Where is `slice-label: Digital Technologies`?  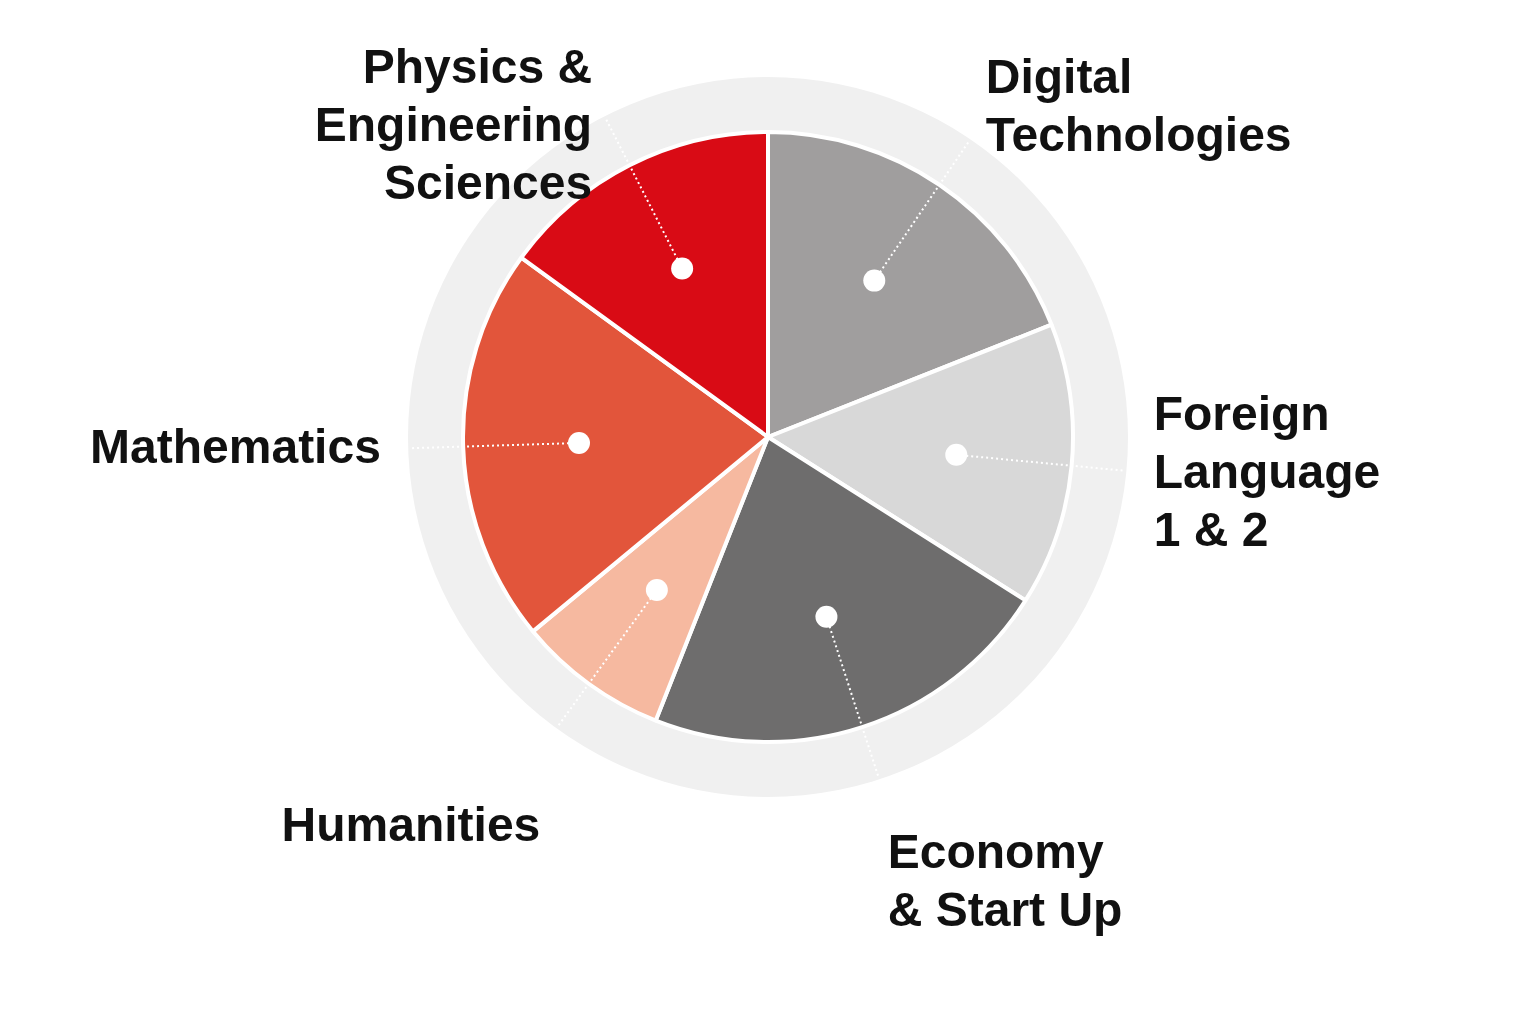
slice-label: Digital Technologies is located at coordinates (1138, 106).